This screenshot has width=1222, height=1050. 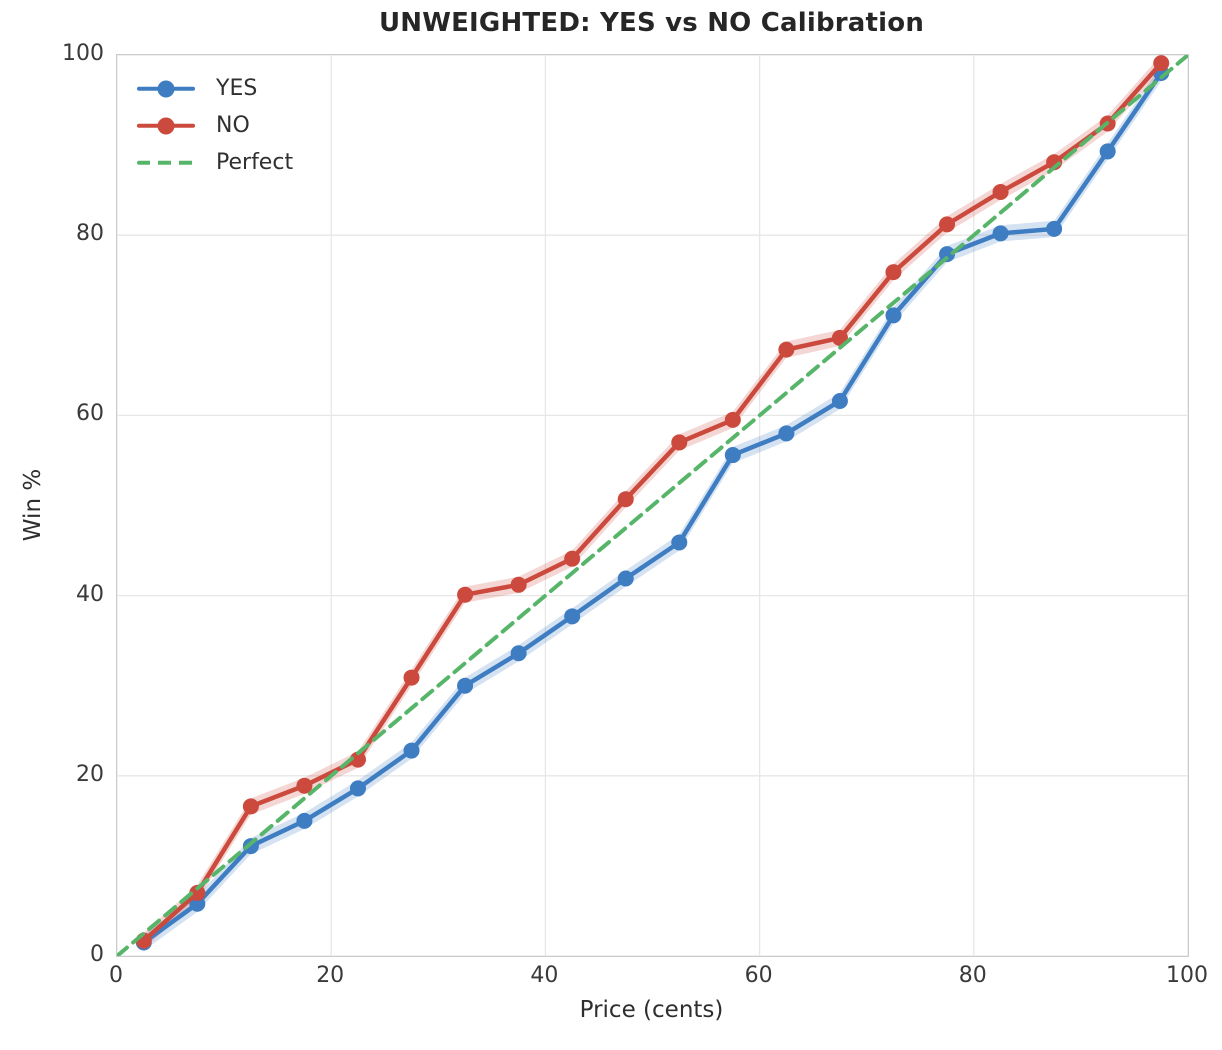 I want to click on x-tick-label: 40, so click(x=544, y=975).